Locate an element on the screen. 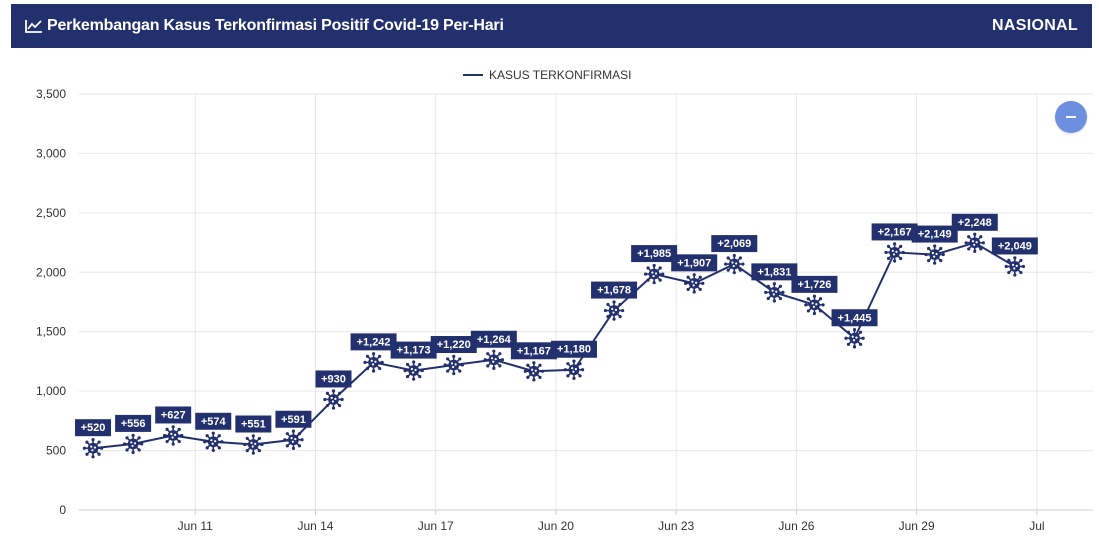  y-tick-label: 1,000 is located at coordinates (51, 391).